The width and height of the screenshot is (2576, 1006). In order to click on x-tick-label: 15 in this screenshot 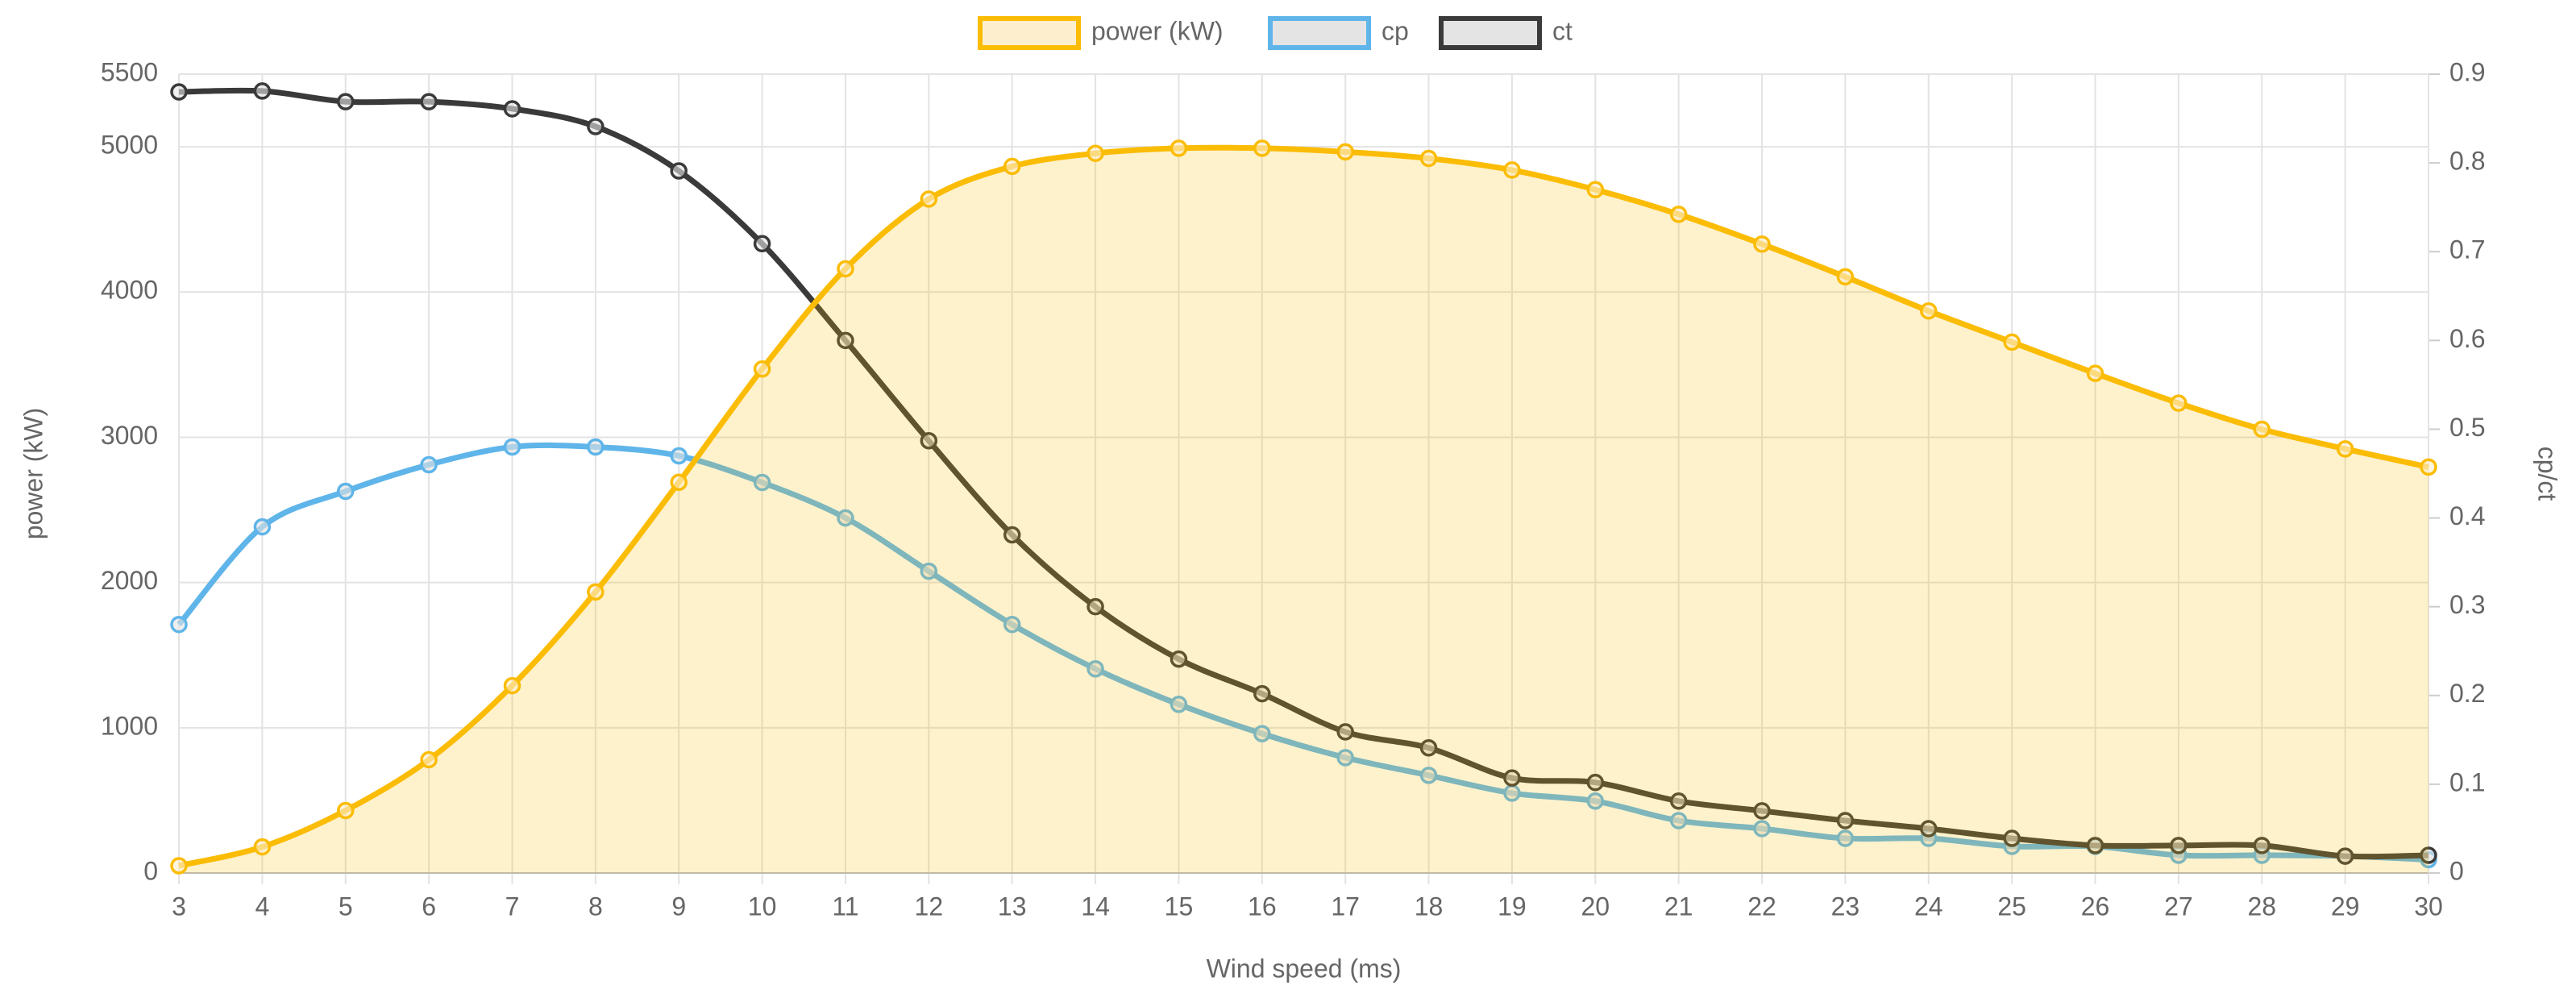, I will do `click(1179, 906)`.